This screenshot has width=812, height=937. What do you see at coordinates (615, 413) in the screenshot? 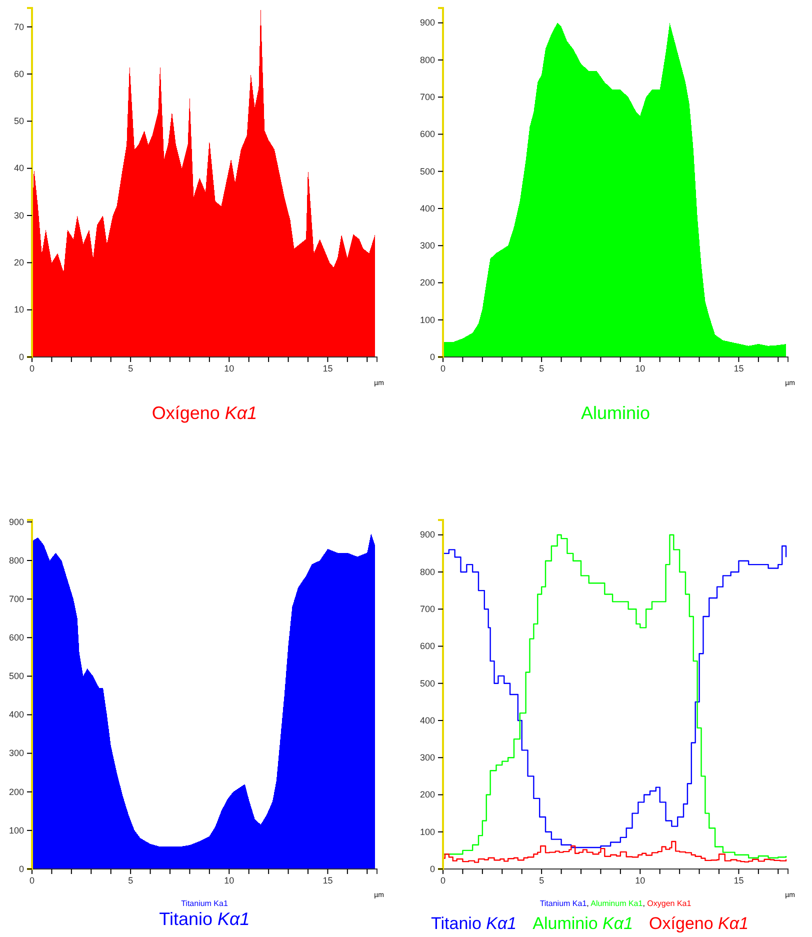
I see `text: Aluminio` at bounding box center [615, 413].